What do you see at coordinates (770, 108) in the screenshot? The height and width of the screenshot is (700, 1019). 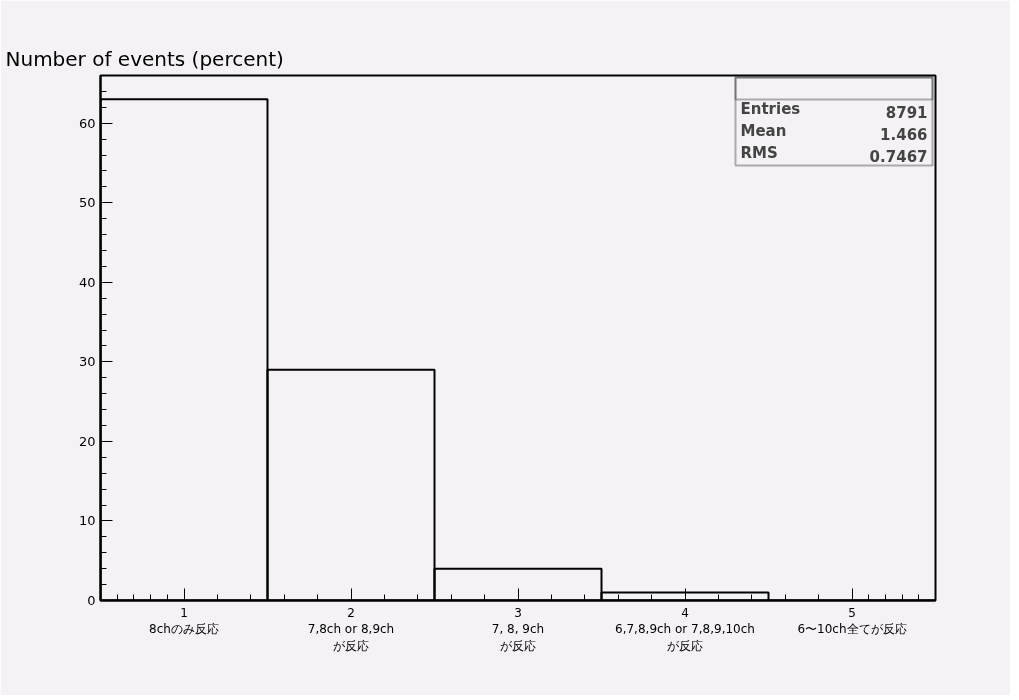 I see `annotation: Entries` at bounding box center [770, 108].